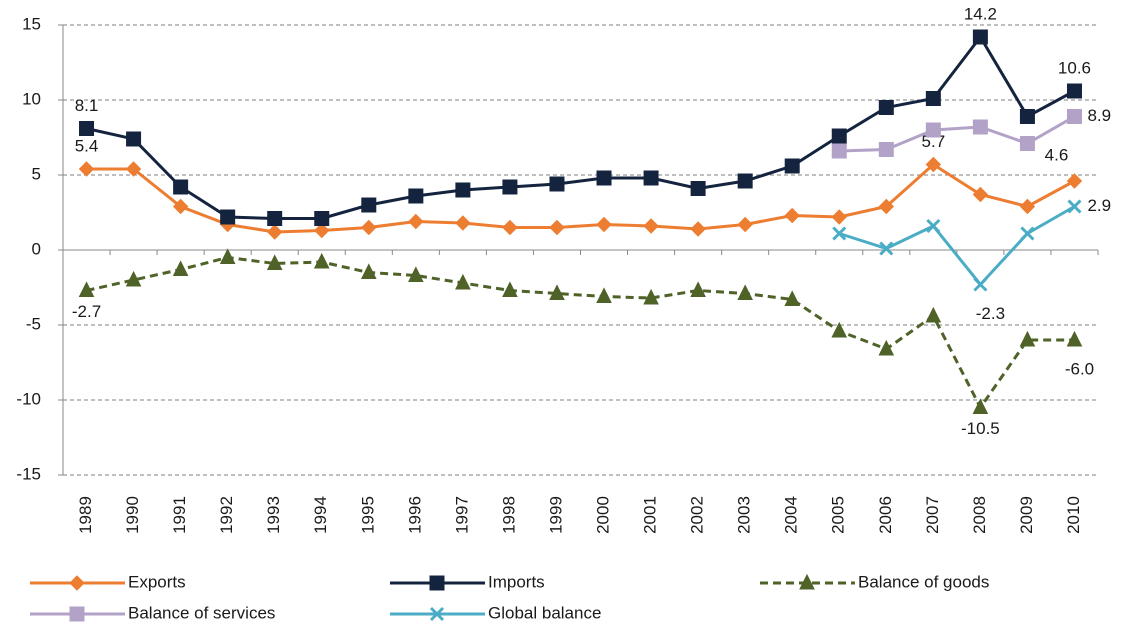 The image size is (1125, 629). What do you see at coordinates (1079, 368) in the screenshot?
I see `data-label: -6.0` at bounding box center [1079, 368].